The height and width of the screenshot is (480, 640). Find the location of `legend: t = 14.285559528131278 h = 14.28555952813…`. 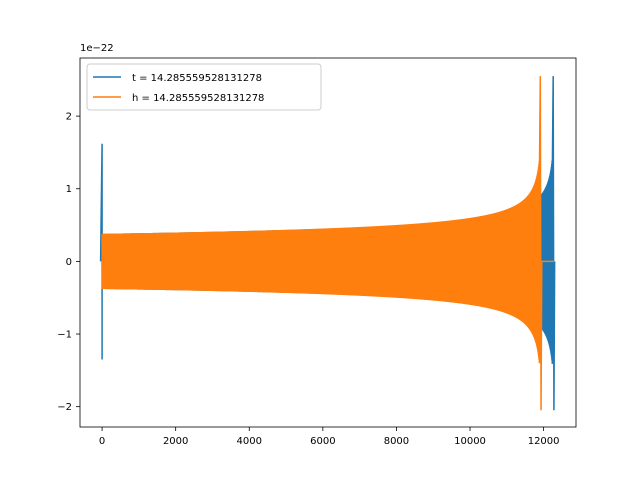

legend: t = 14.285559528131278 h = 14.28555952813… is located at coordinates (204, 87).